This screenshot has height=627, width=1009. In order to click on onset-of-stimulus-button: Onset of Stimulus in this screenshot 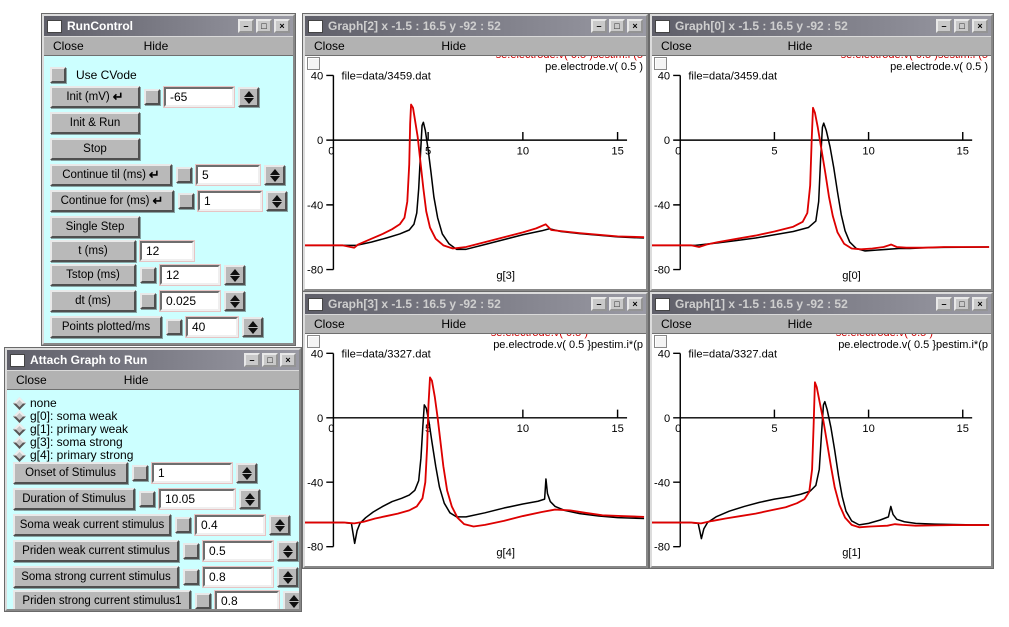, I will do `click(70, 473)`.